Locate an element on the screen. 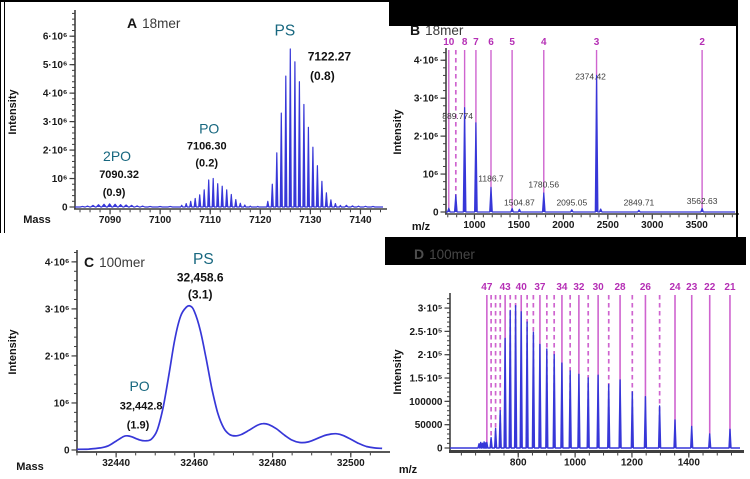 The height and width of the screenshot is (479, 750). panel-d-yaxis-label: Intensity is located at coordinates (398, 372).